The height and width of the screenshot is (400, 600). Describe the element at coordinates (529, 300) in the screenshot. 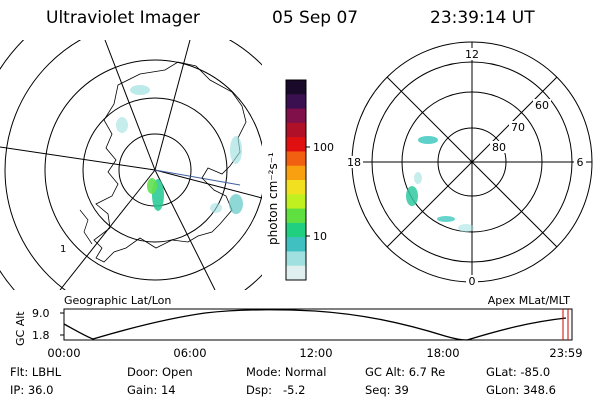

I see `polar-map-caption: Apex MLat/MLT` at that location.